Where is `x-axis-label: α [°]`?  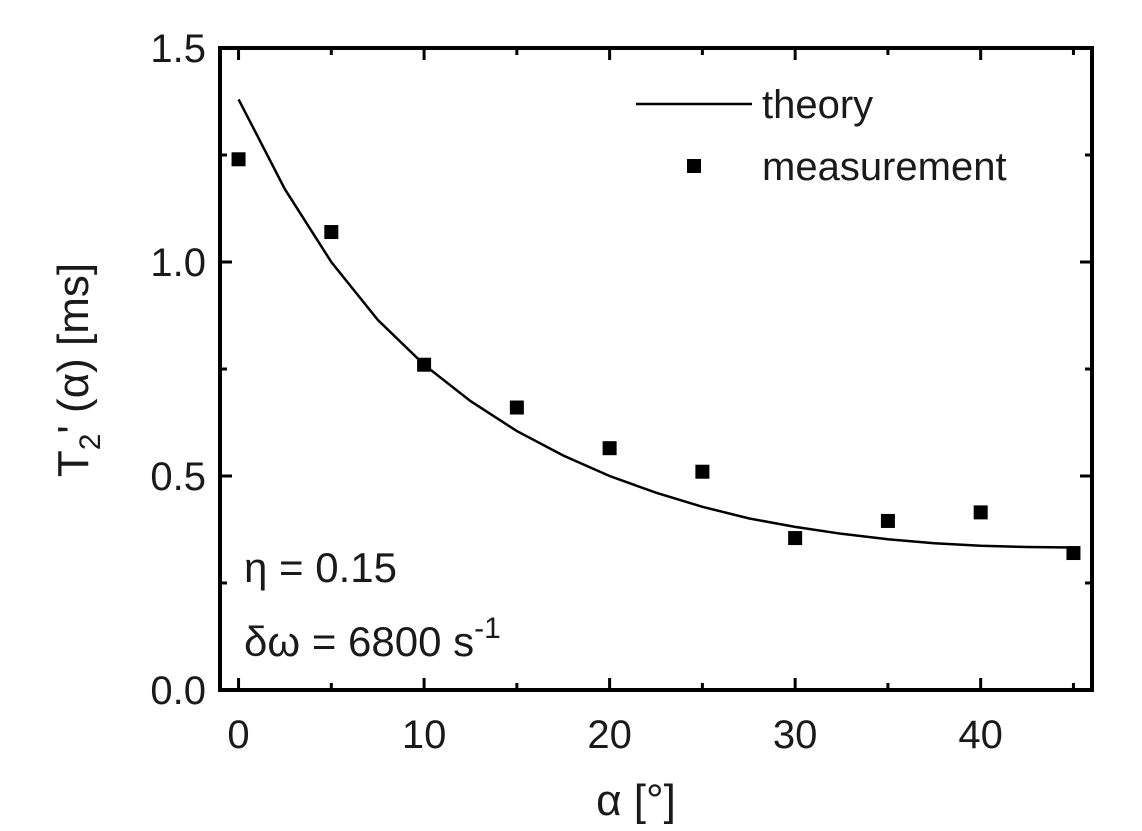 x-axis-label: α [°] is located at coordinates (636, 800).